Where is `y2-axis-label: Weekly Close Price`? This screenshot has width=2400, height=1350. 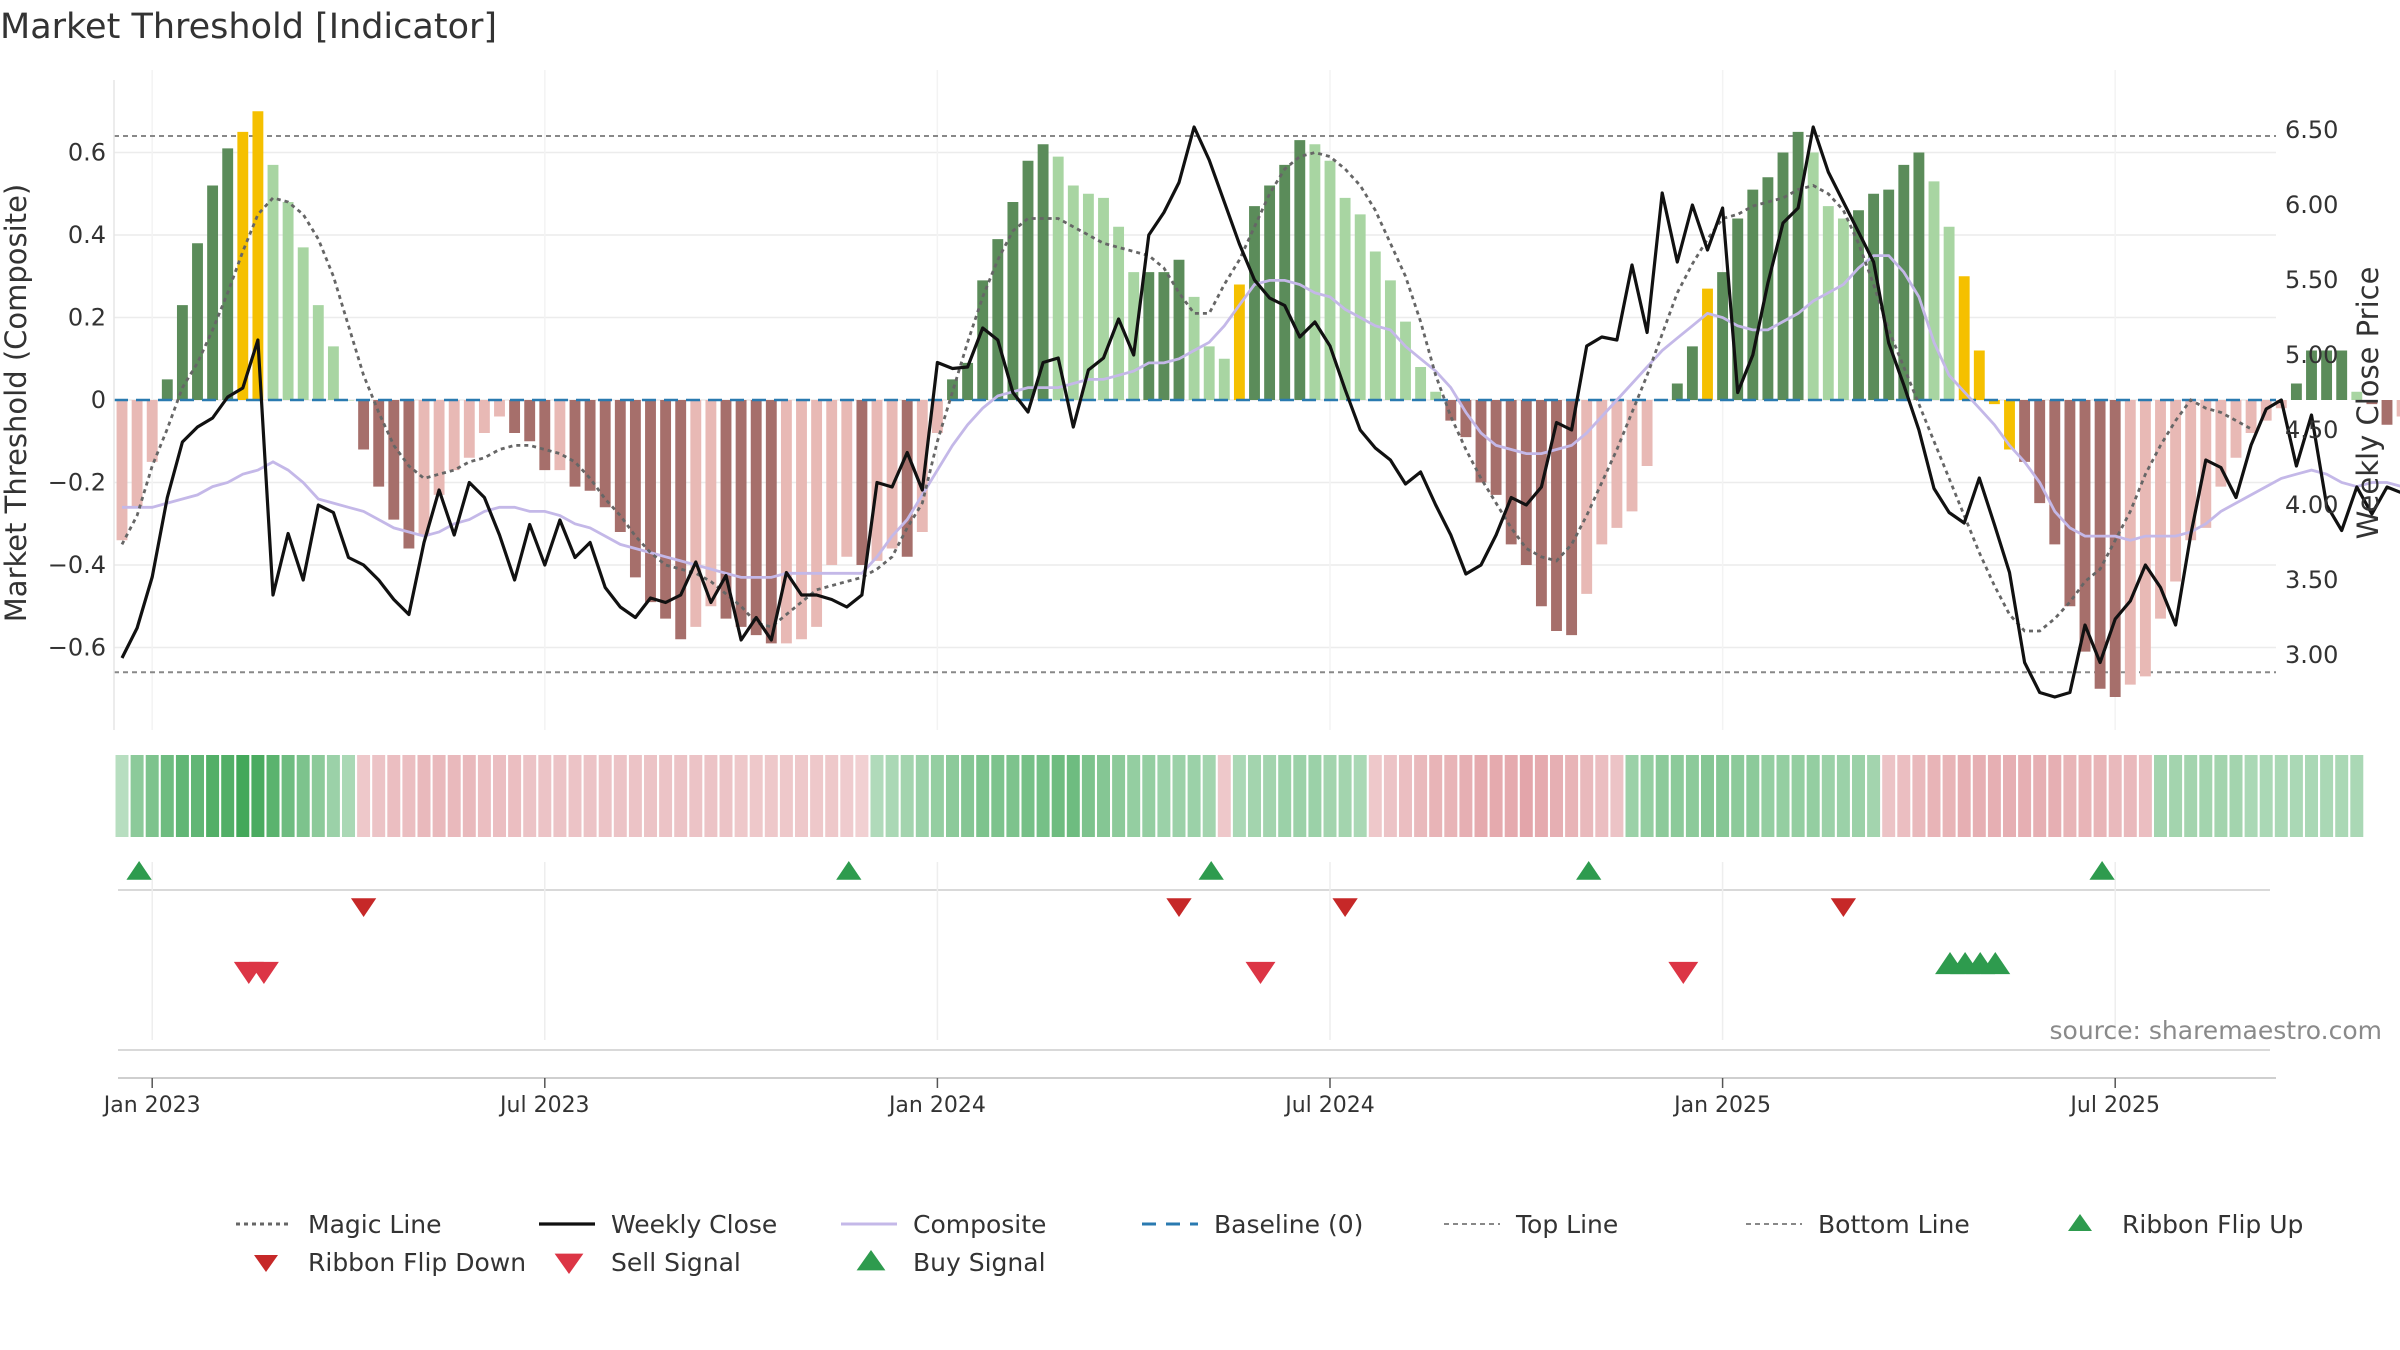 y2-axis-label: Weekly Close Price is located at coordinates (2368, 403).